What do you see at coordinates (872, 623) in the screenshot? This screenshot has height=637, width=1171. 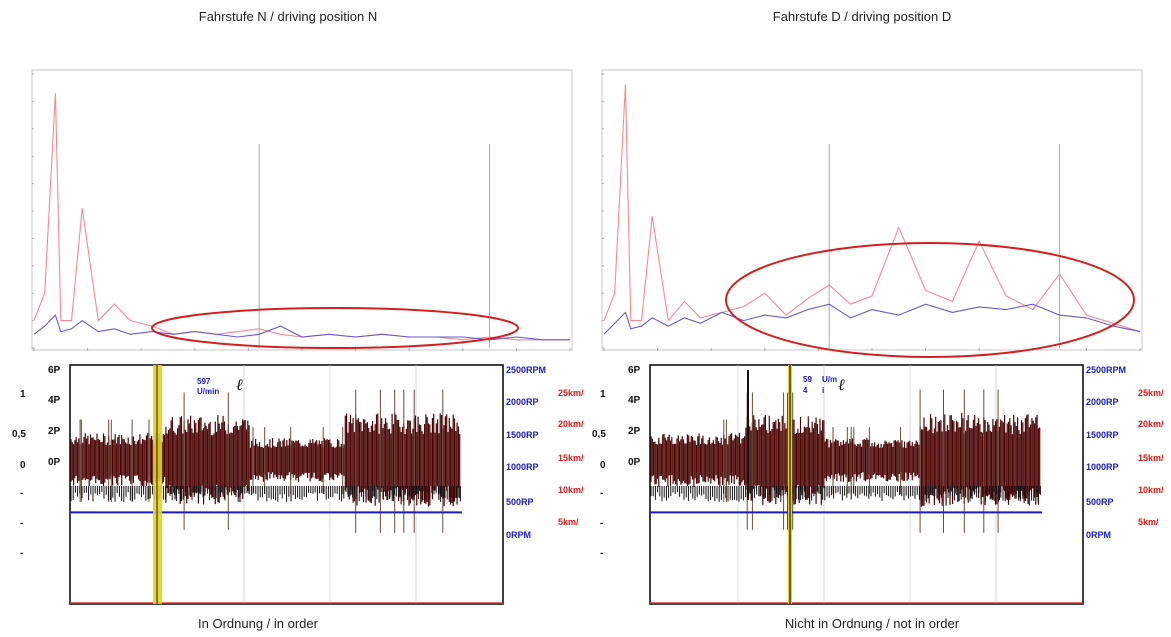 I see `panel-d-caption: Nicht in Ordnung / not in order` at bounding box center [872, 623].